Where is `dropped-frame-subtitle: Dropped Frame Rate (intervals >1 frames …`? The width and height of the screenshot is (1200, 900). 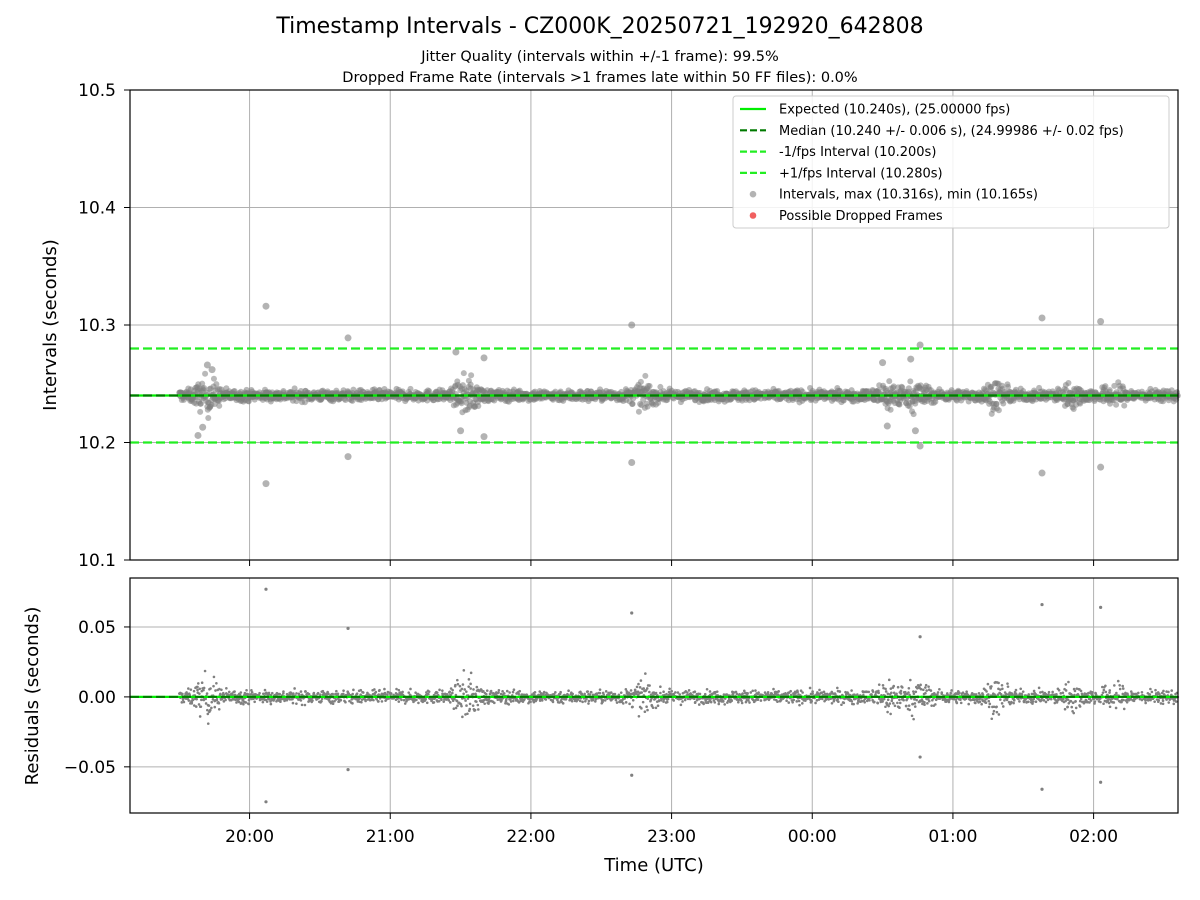 dropped-frame-subtitle: Dropped Frame Rate (intervals >1 frames … is located at coordinates (600, 78).